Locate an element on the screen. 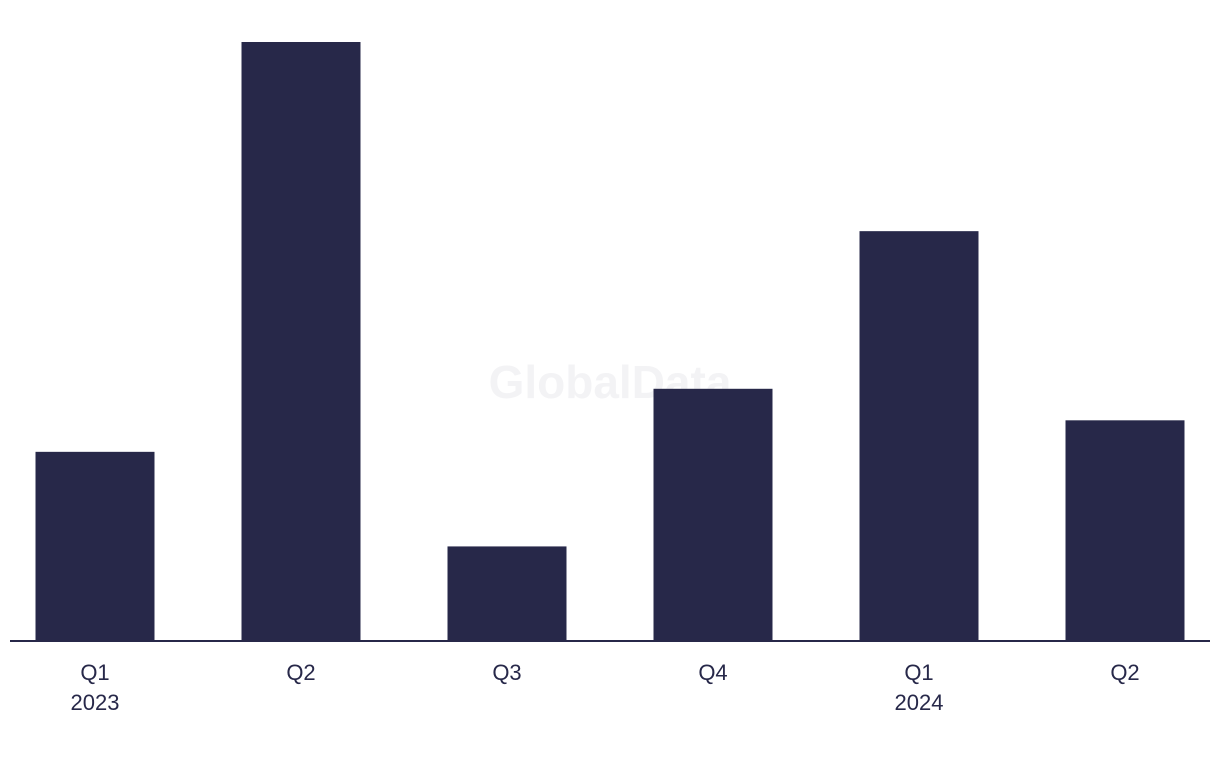 The height and width of the screenshot is (768, 1220). x-tick-label: 2023 is located at coordinates (95, 702).